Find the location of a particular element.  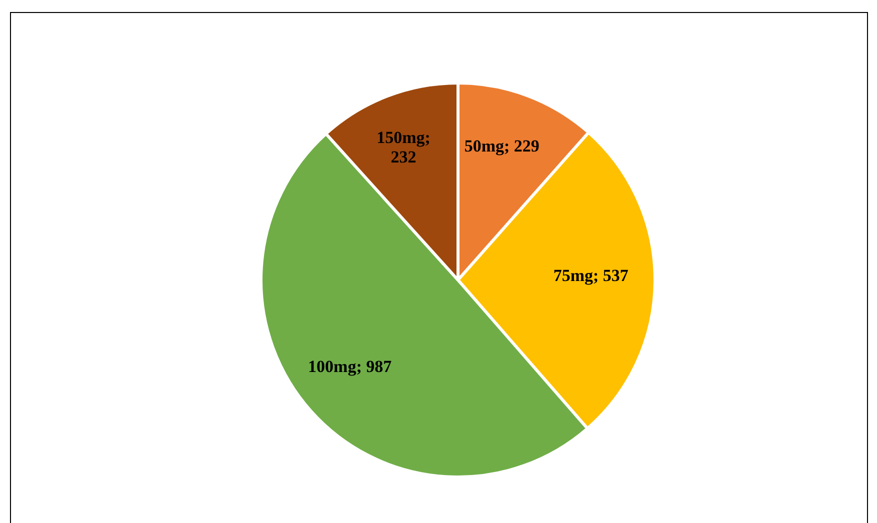

data-label: 75mg; 537 is located at coordinates (591, 276).